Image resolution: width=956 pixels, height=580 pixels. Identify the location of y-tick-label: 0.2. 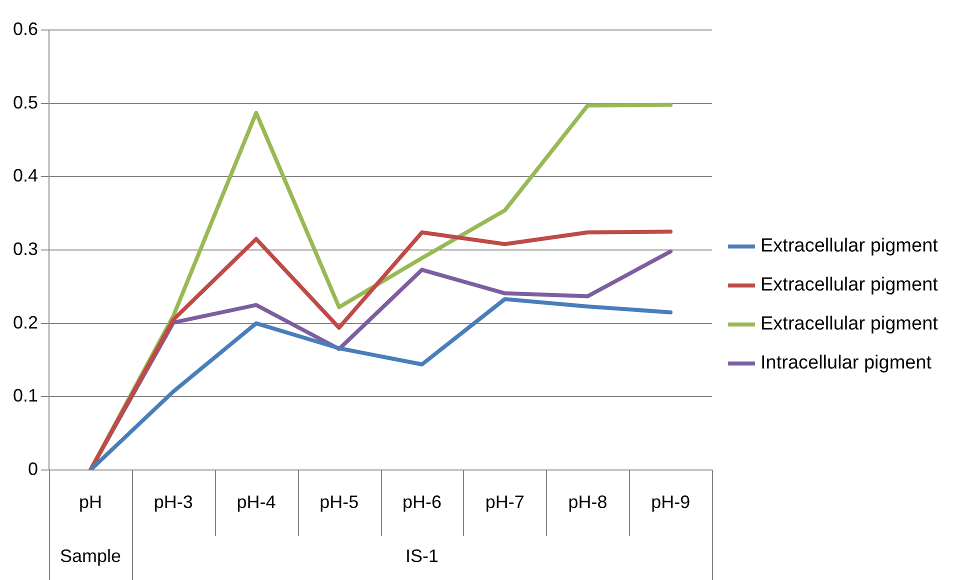
(25, 322).